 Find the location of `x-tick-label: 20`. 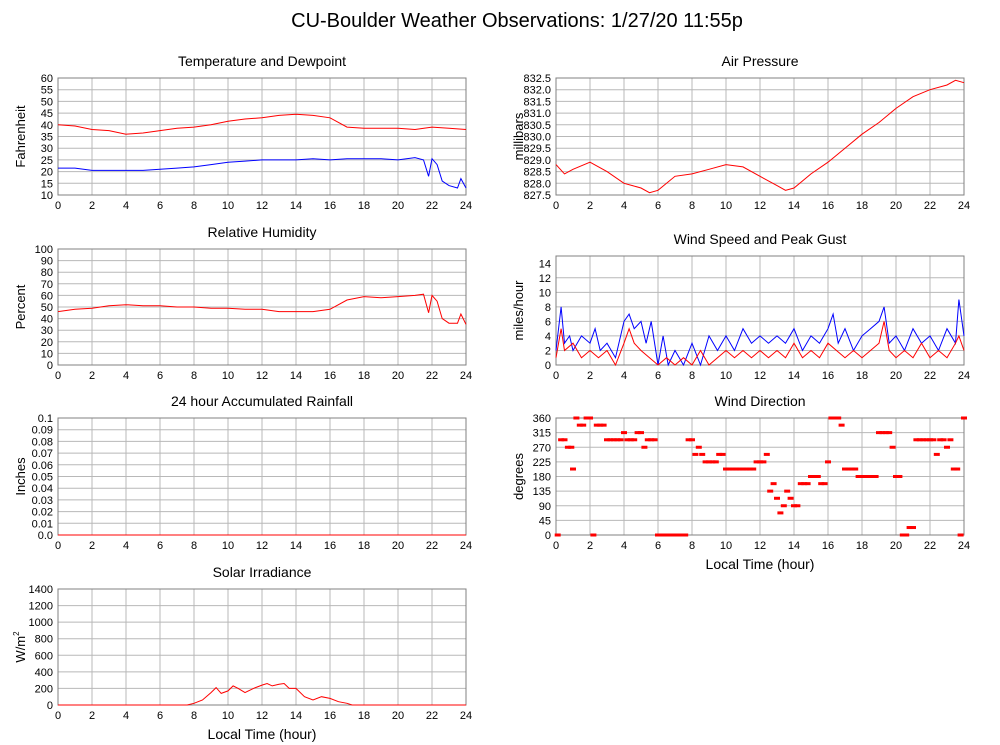

x-tick-label: 20 is located at coordinates (896, 206).